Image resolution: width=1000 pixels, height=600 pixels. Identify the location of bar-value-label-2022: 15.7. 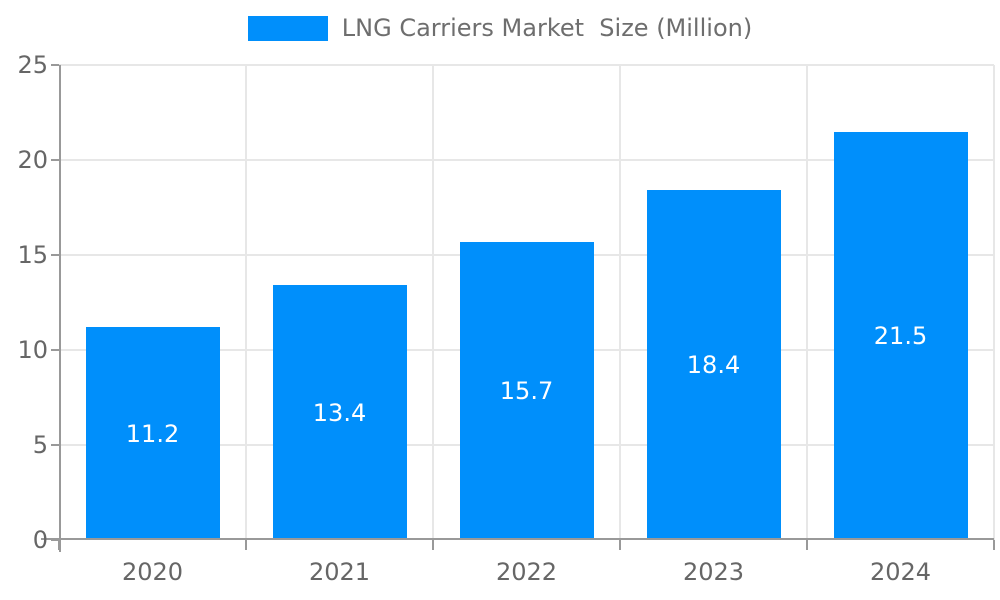
(526, 390).